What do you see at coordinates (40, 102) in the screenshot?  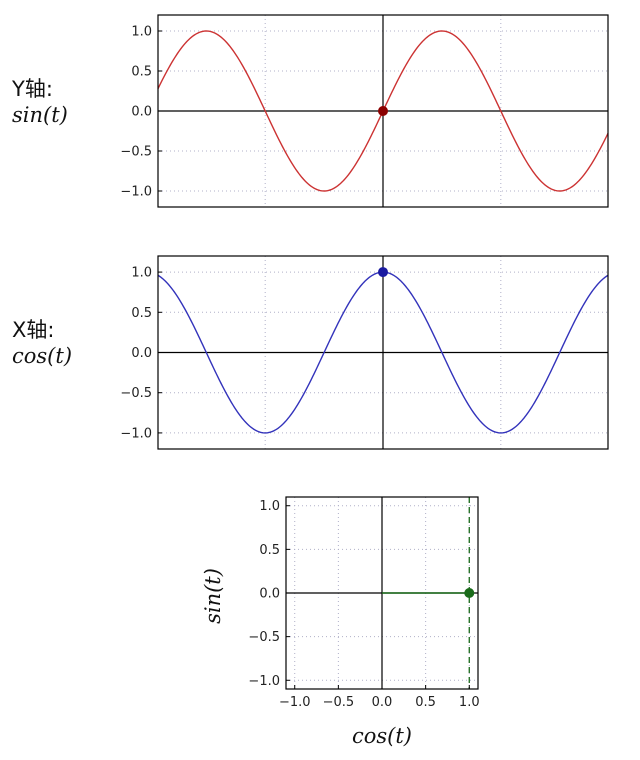 I see `y-axis-caption: Y轴: sin(t)` at bounding box center [40, 102].